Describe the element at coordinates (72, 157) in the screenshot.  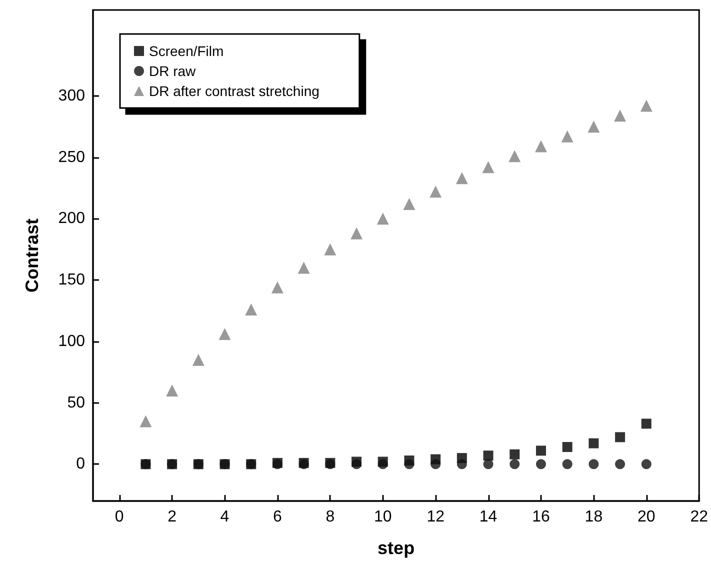
I see `y-tick-label: 250` at that location.